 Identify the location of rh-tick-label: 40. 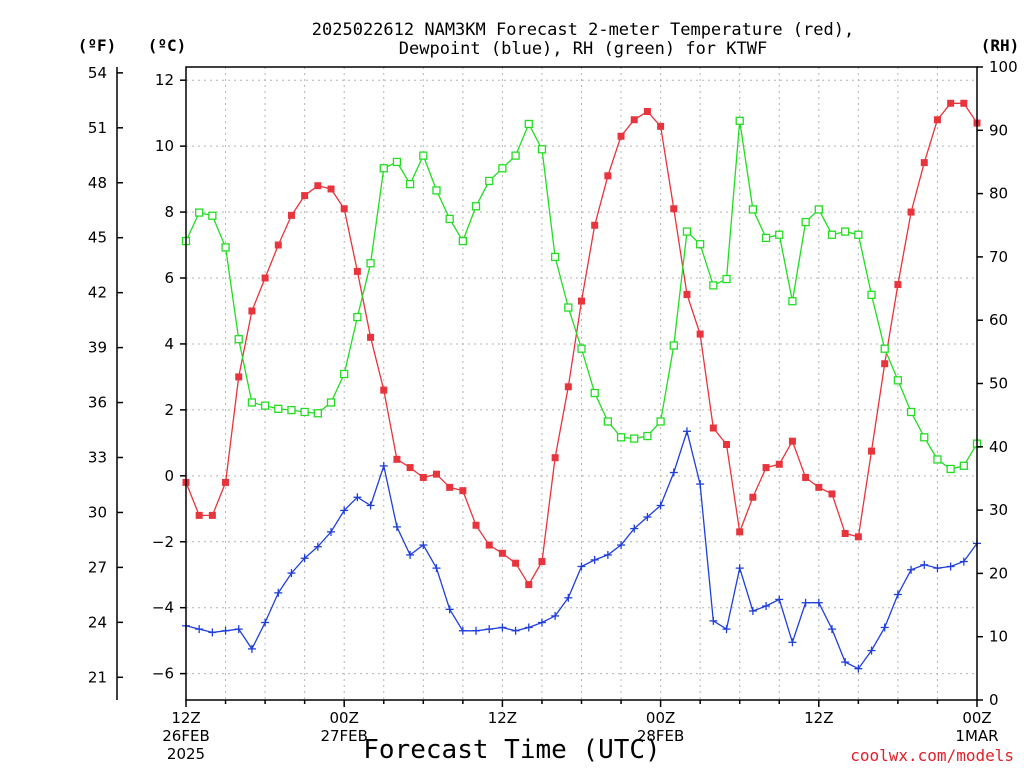
(998, 447).